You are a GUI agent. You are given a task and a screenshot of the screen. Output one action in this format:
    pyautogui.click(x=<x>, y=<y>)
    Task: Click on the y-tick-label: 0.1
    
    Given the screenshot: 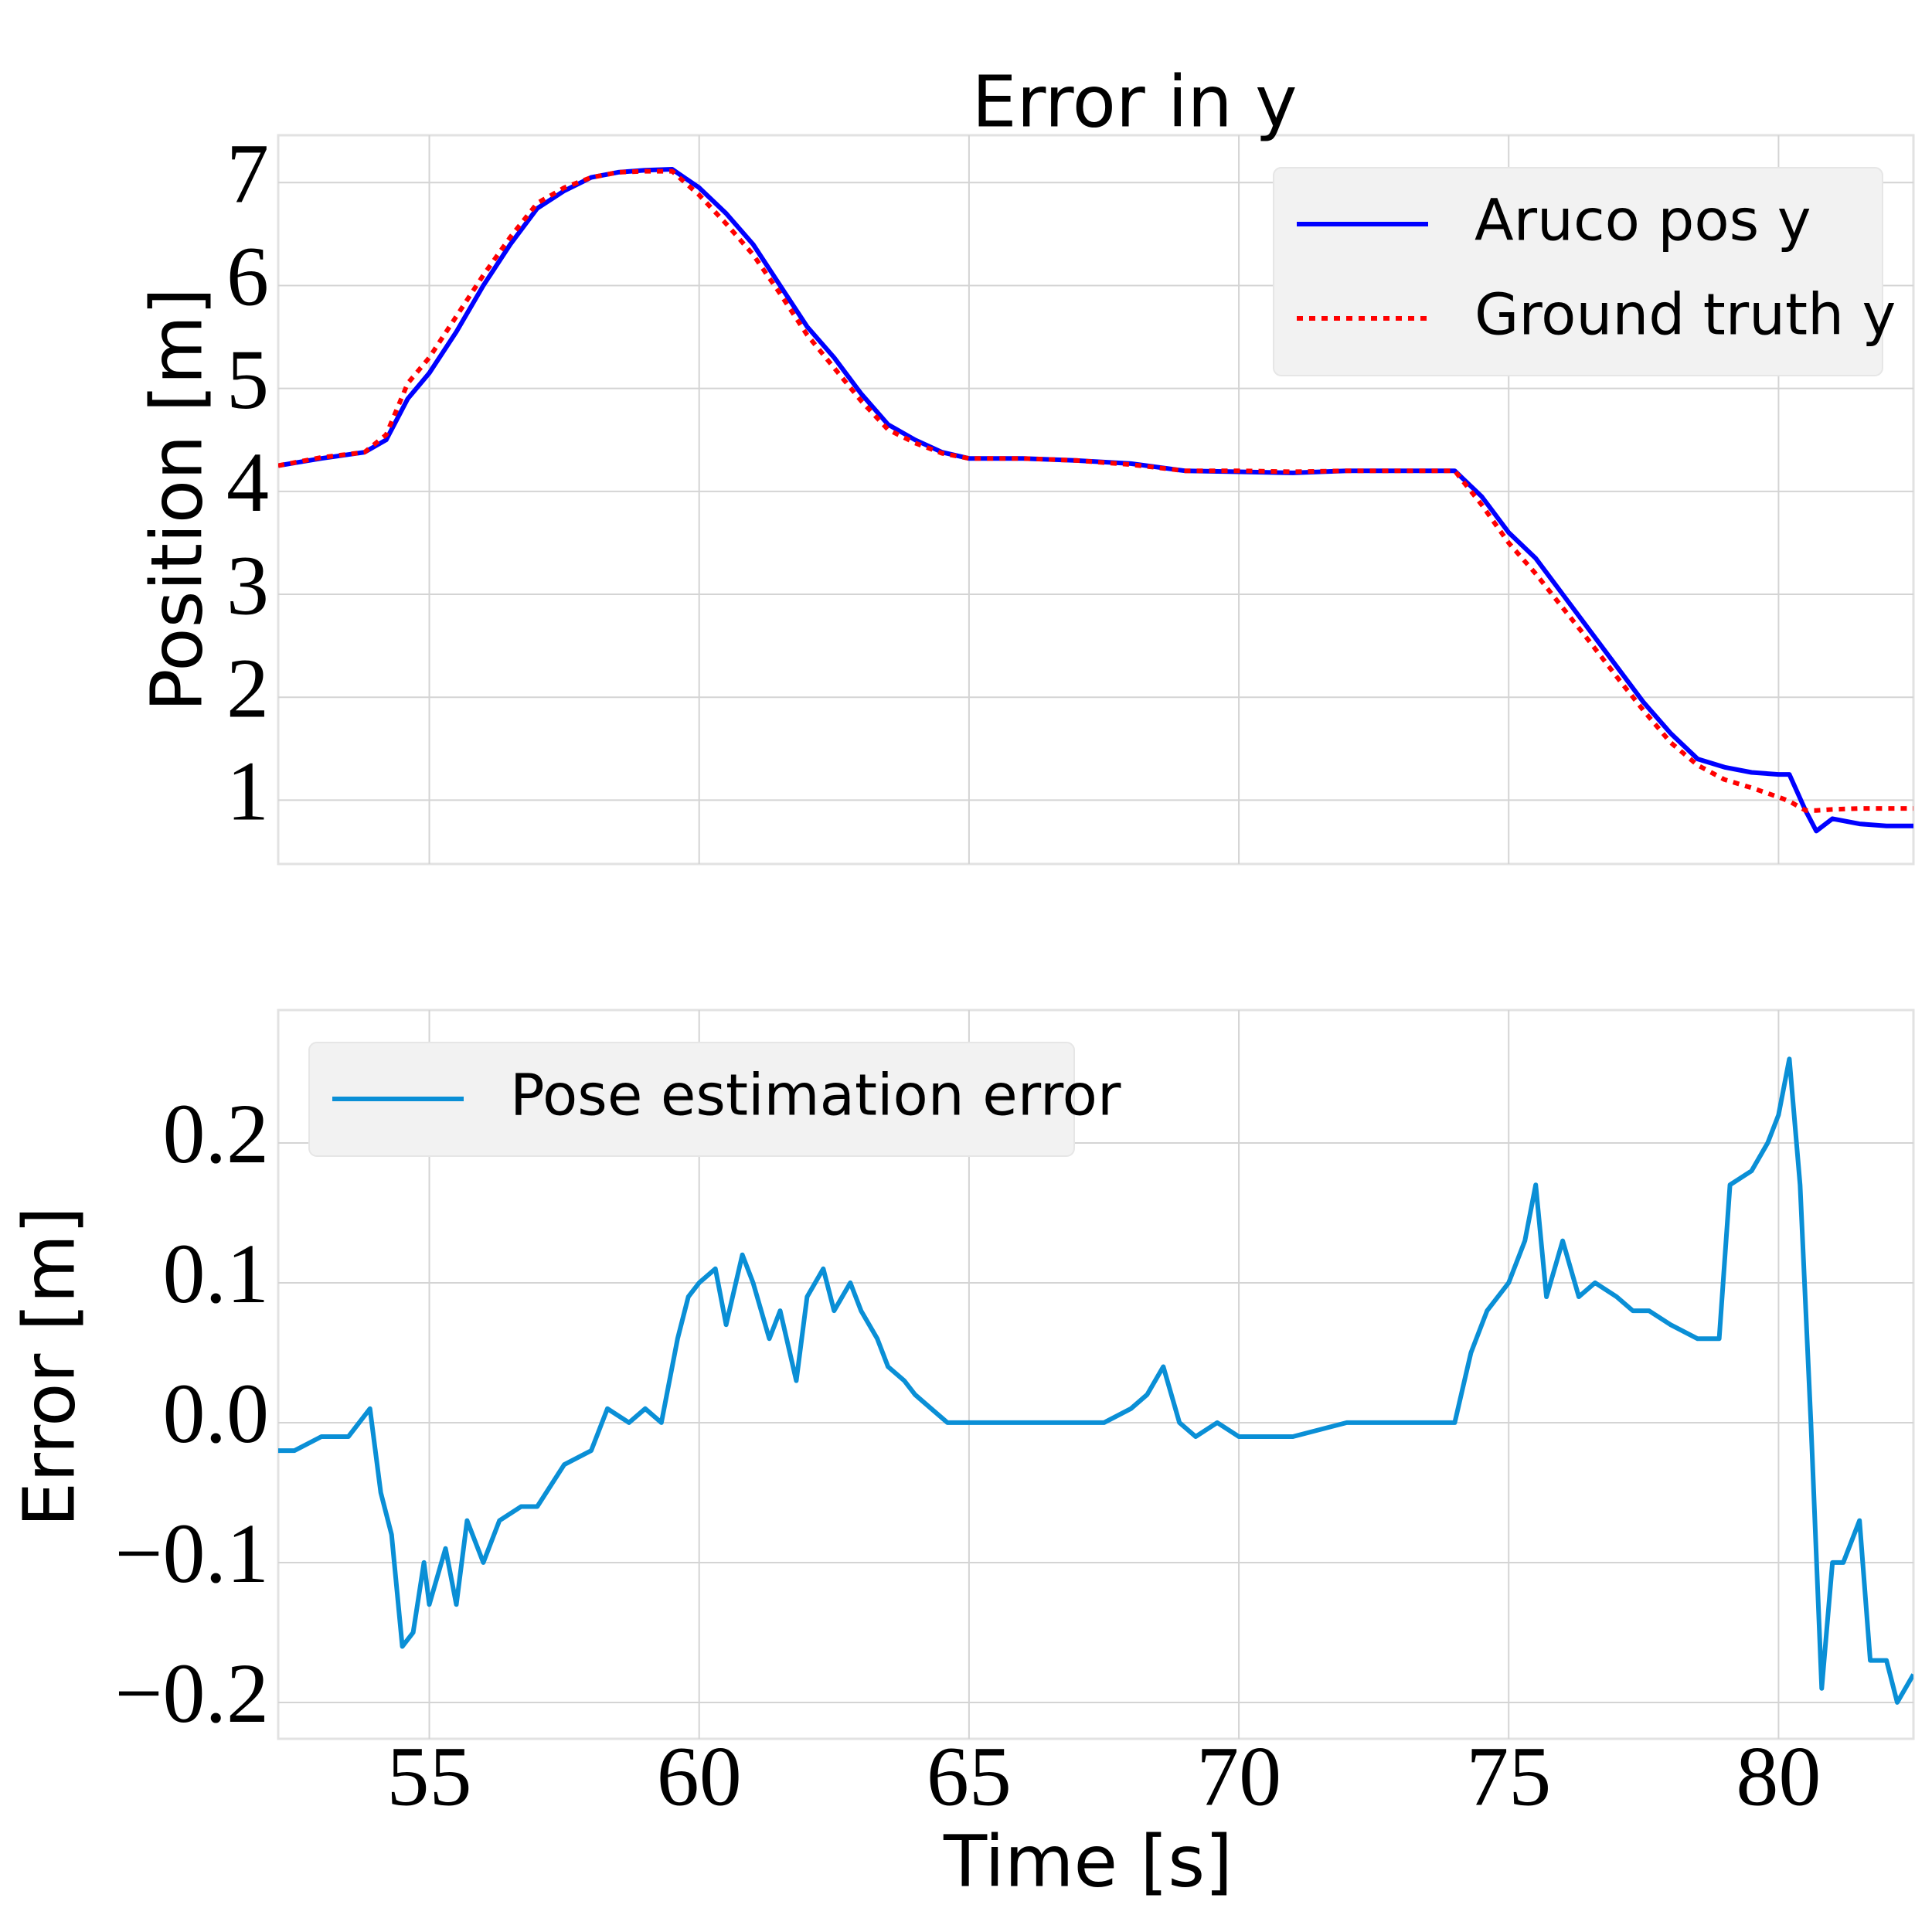 What is the action you would take?
    pyautogui.click(x=216, y=1274)
    